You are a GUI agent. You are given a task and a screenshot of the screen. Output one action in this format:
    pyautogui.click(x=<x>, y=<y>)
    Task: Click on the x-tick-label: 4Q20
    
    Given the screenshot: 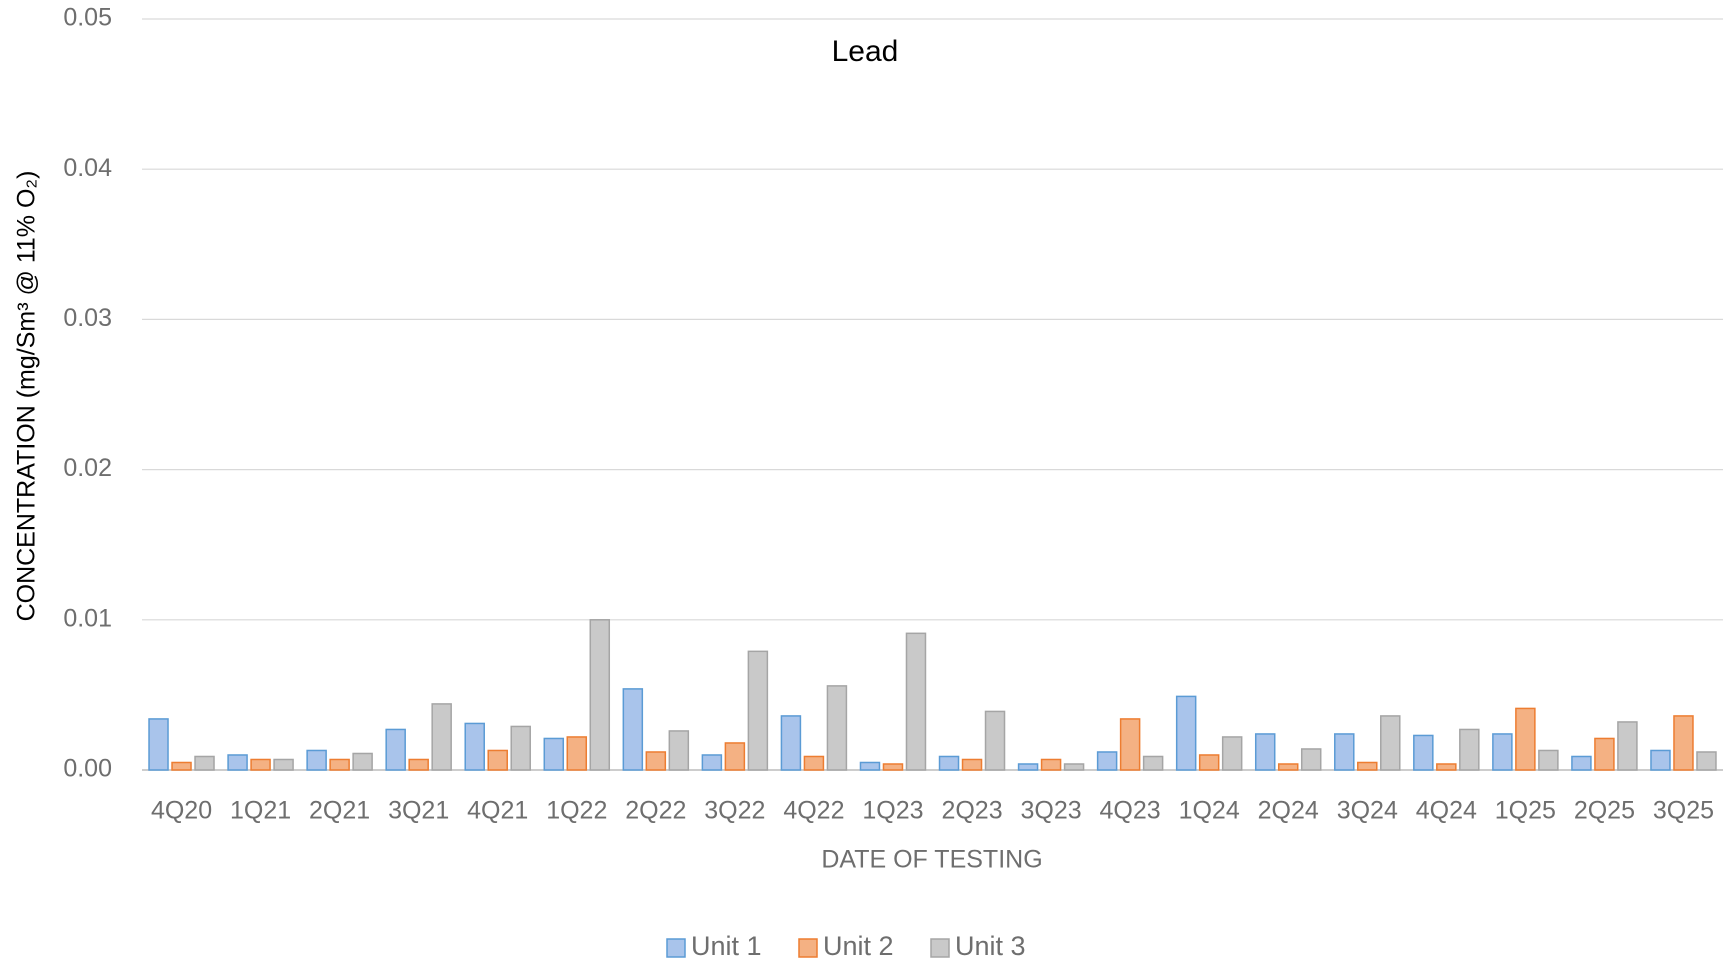 What is the action you would take?
    pyautogui.click(x=181, y=811)
    